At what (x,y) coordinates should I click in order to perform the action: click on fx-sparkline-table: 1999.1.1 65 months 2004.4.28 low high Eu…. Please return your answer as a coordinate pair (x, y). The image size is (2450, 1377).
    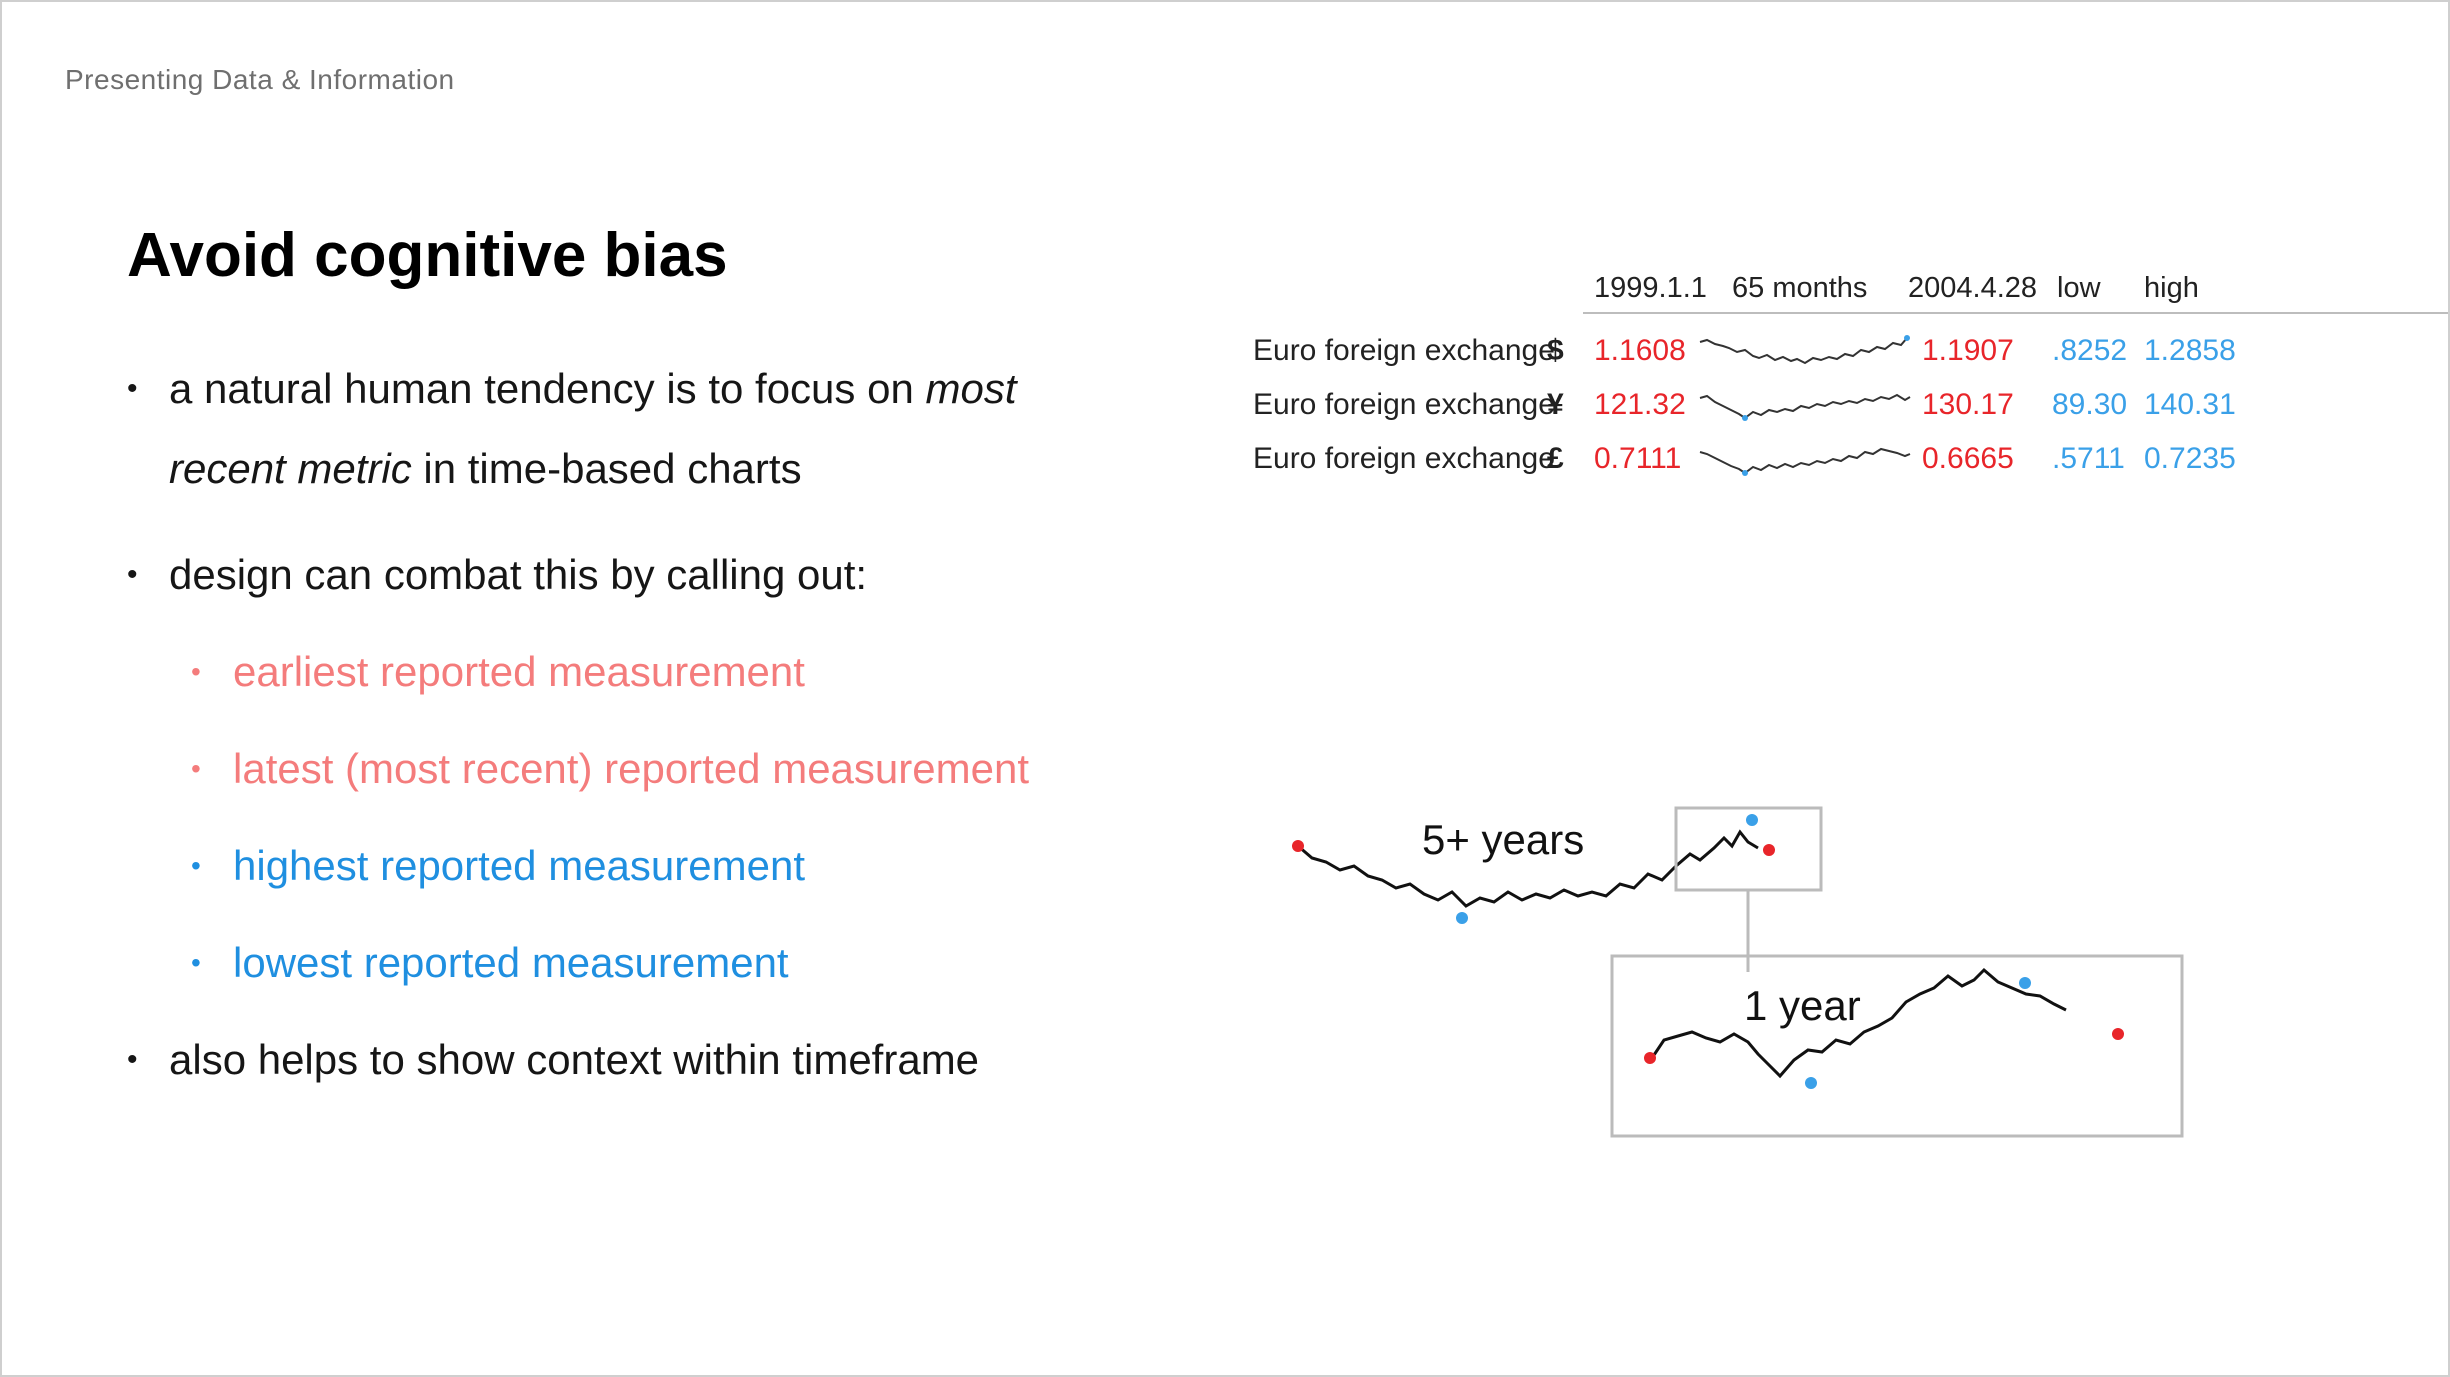
    Looking at the image, I should click on (1847, 377).